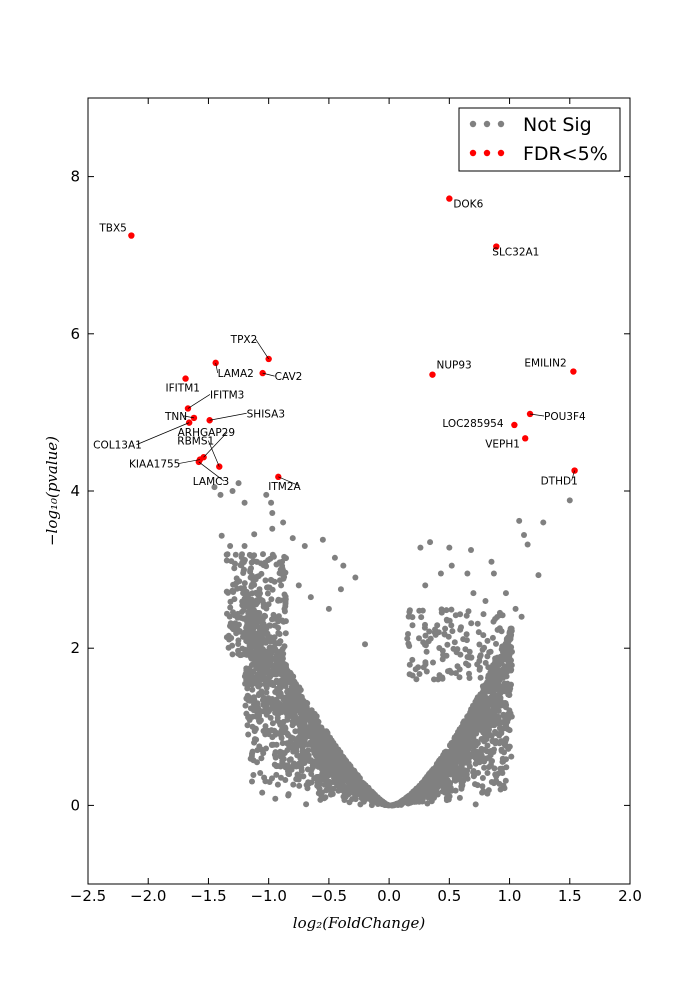  I want to click on legend-box, so click(539, 139).